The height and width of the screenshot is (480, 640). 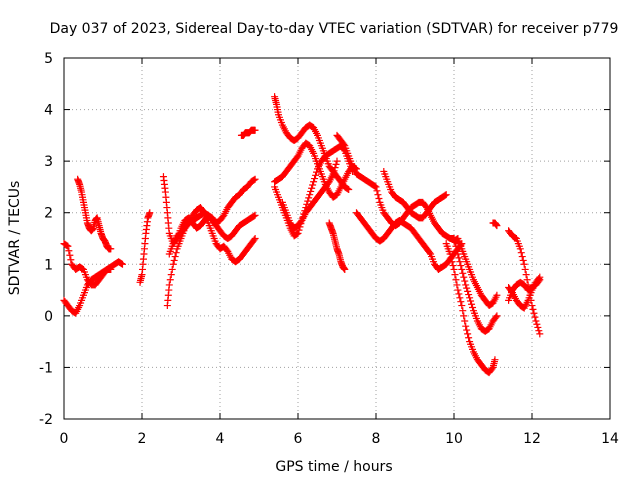 I want to click on x-tick-label: 10, so click(x=454, y=439).